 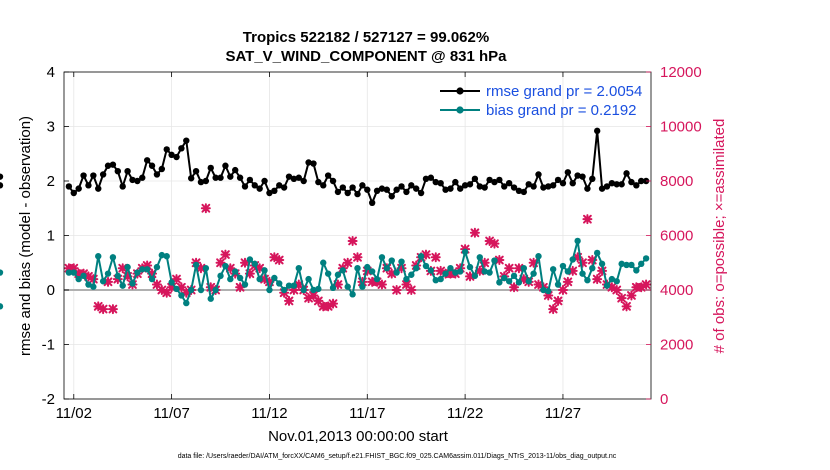 What do you see at coordinates (460, 91) in the screenshot?
I see `legend-rmse-marker` at bounding box center [460, 91].